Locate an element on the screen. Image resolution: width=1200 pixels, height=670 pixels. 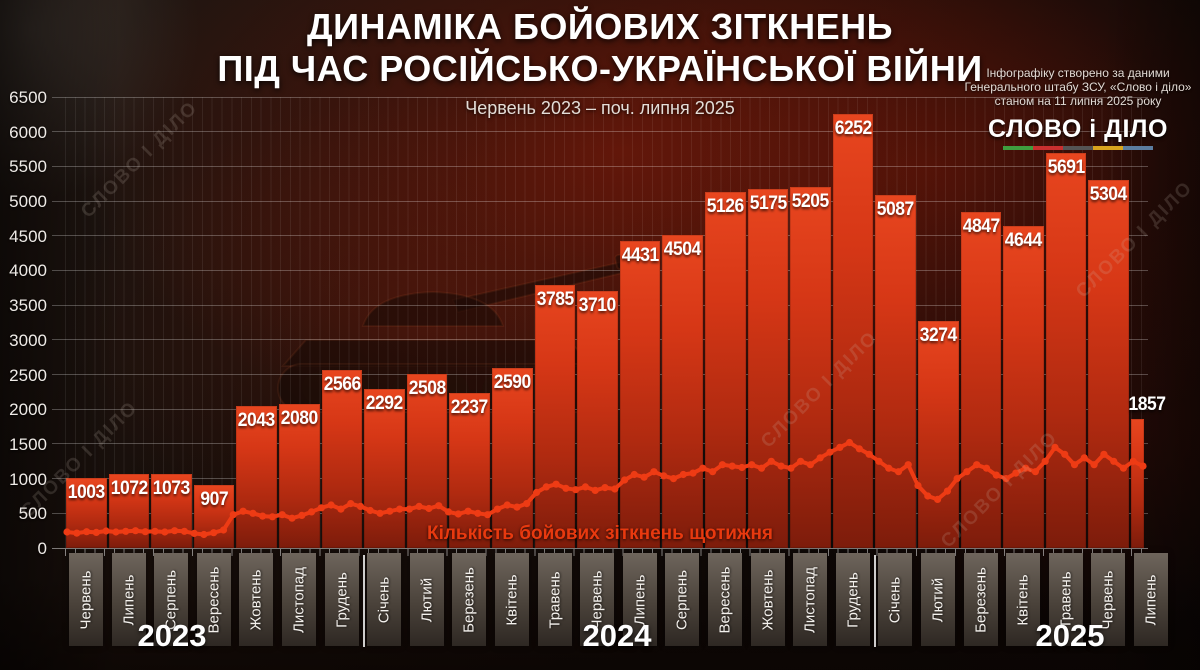
bar-value-label: 2508 is located at coordinates (427, 388).